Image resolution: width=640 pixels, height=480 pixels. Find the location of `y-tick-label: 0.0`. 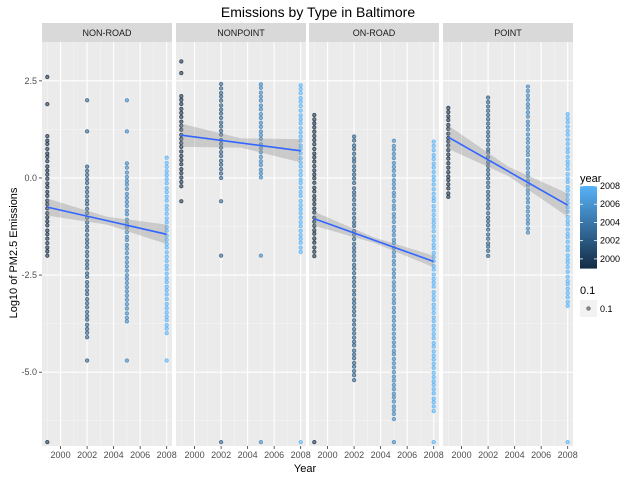

y-tick-label: 0.0 is located at coordinates (30, 178).